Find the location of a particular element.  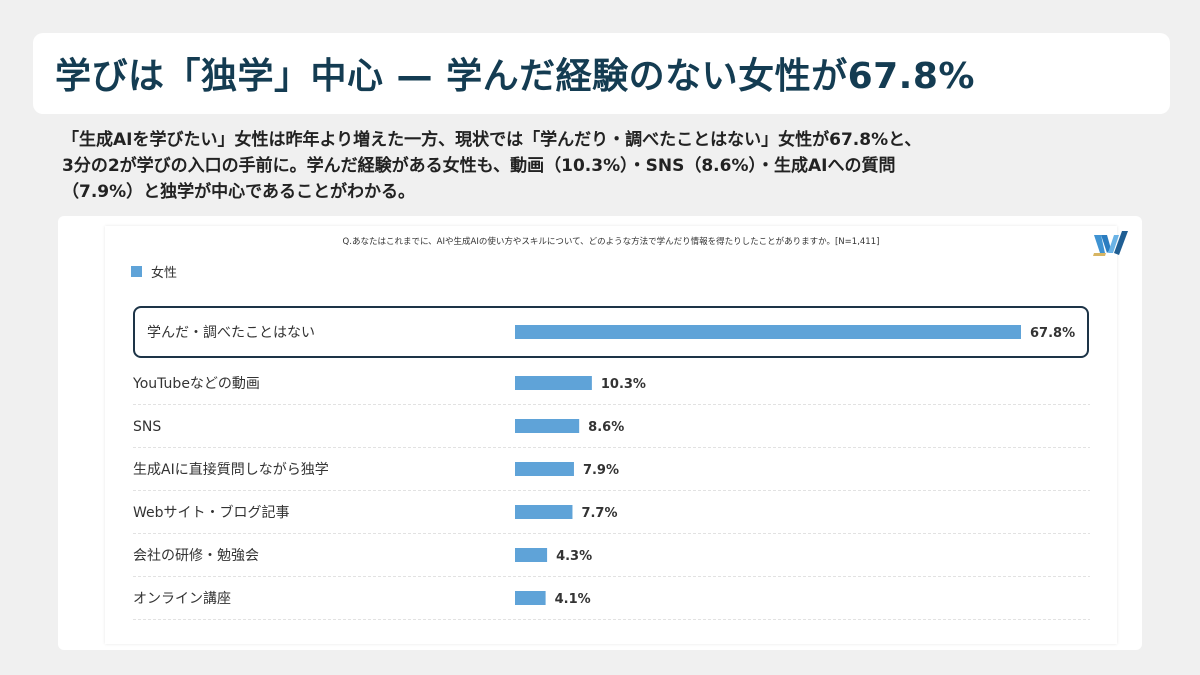

legend-label: 女性 is located at coordinates (164, 273).